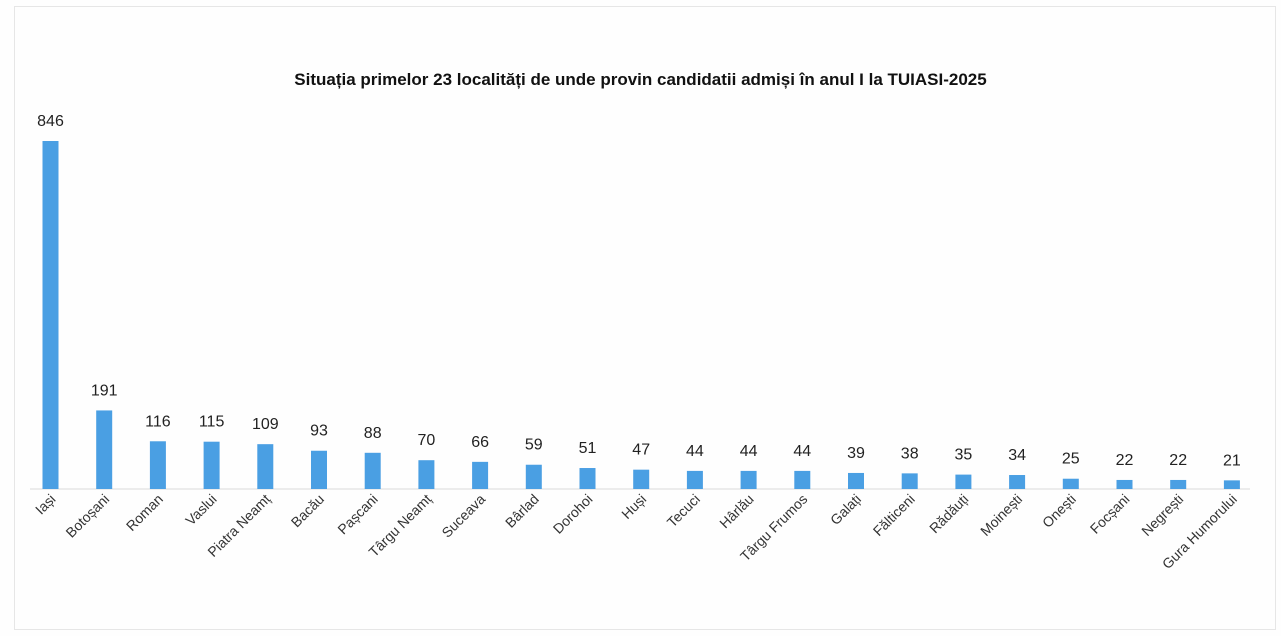 This screenshot has height=636, width=1281. What do you see at coordinates (201, 510) in the screenshot?
I see `category-label: Vaslui` at bounding box center [201, 510].